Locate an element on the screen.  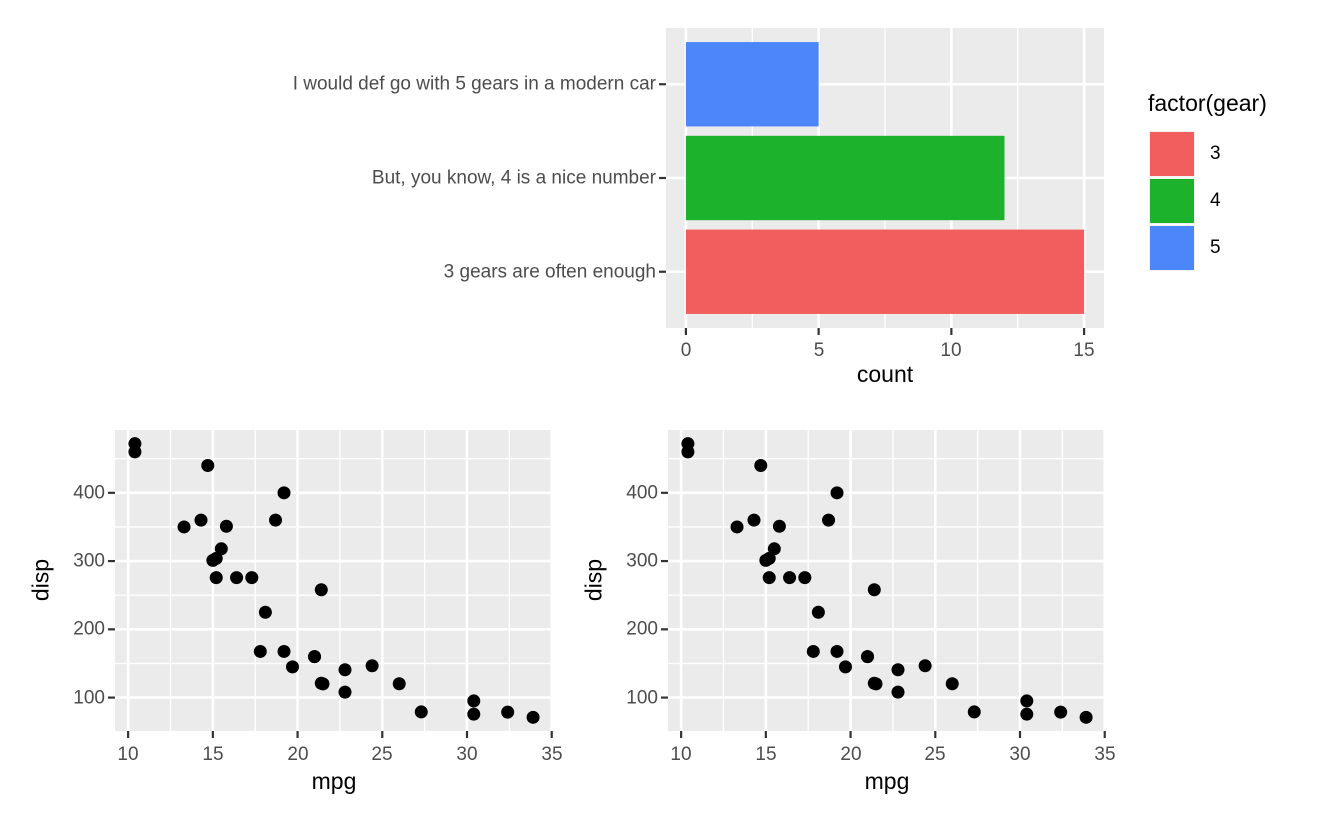
scatter-left-y-tick-400: 400 is located at coordinates (89, 493).